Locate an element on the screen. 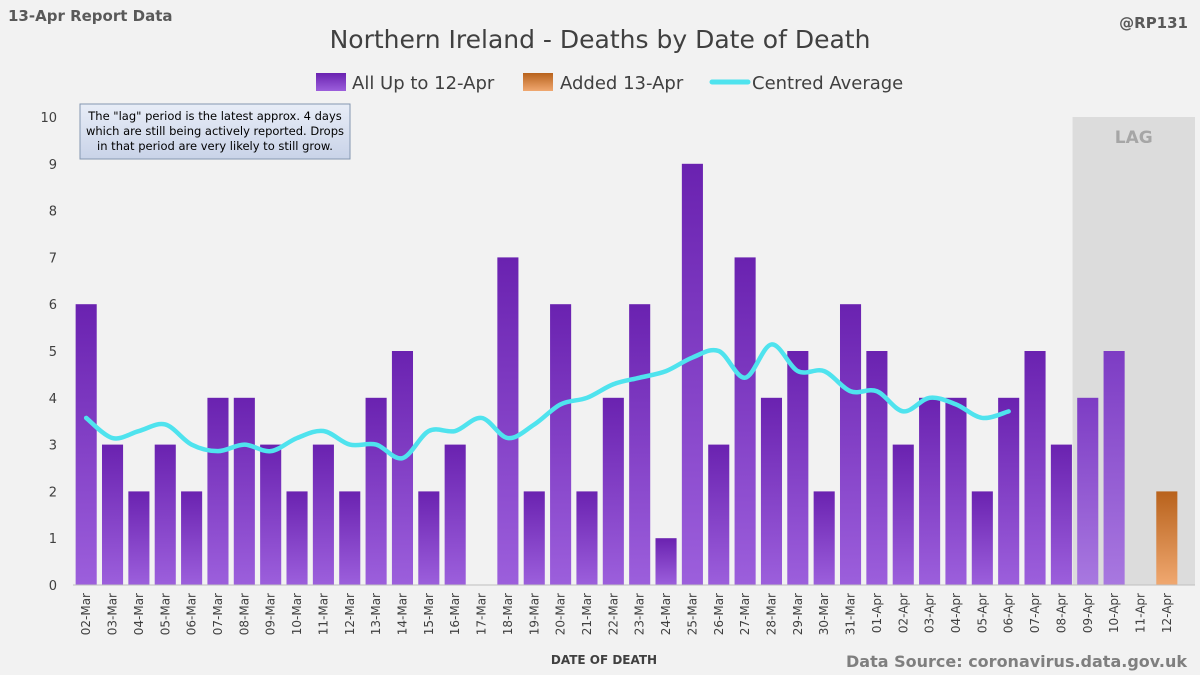 The height and width of the screenshot is (675, 1200). x-tick-label: 28-Mar is located at coordinates (771, 614).